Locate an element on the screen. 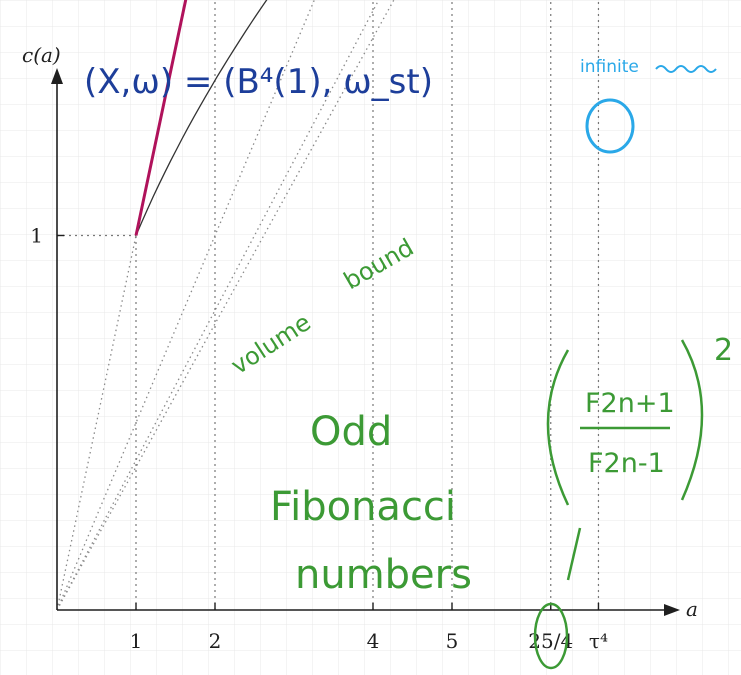 The height and width of the screenshot is (675, 741). x-tick-label-3: 5 is located at coordinates (452, 641).